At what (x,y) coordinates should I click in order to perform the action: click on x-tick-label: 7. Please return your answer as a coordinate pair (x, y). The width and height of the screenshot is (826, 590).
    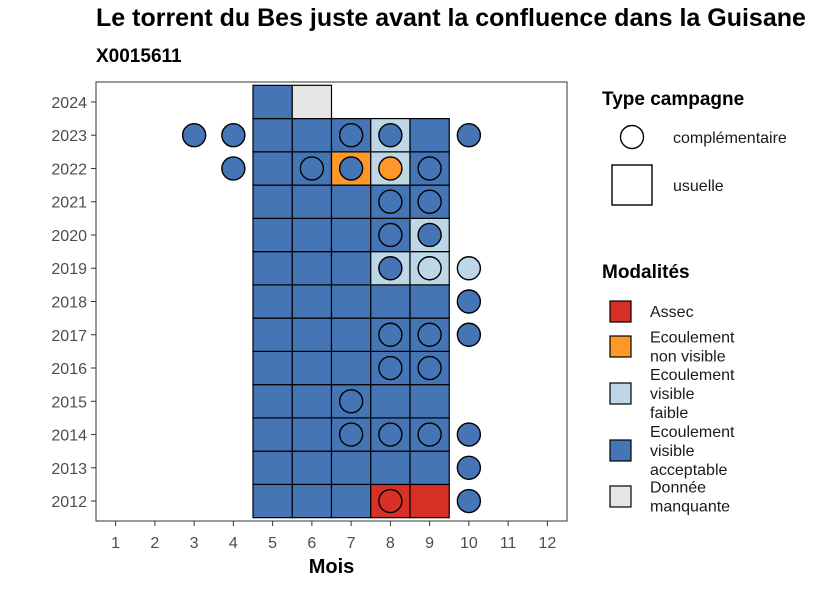
    Looking at the image, I should click on (351, 543).